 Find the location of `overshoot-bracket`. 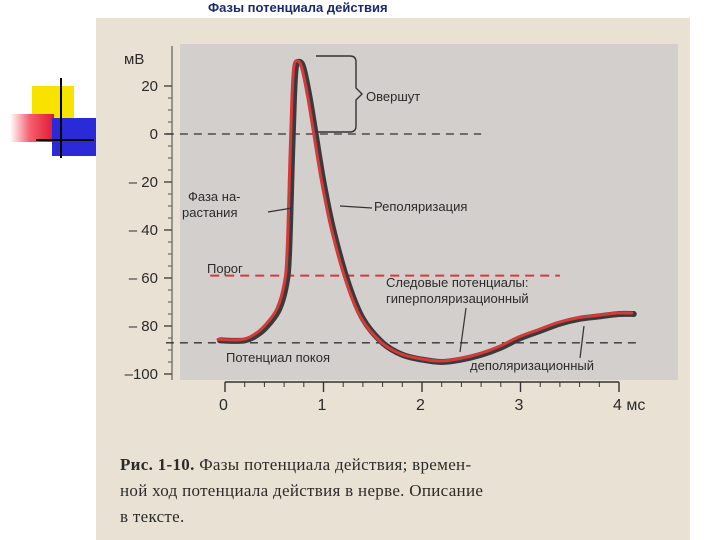

overshoot-bracket is located at coordinates (339, 94).